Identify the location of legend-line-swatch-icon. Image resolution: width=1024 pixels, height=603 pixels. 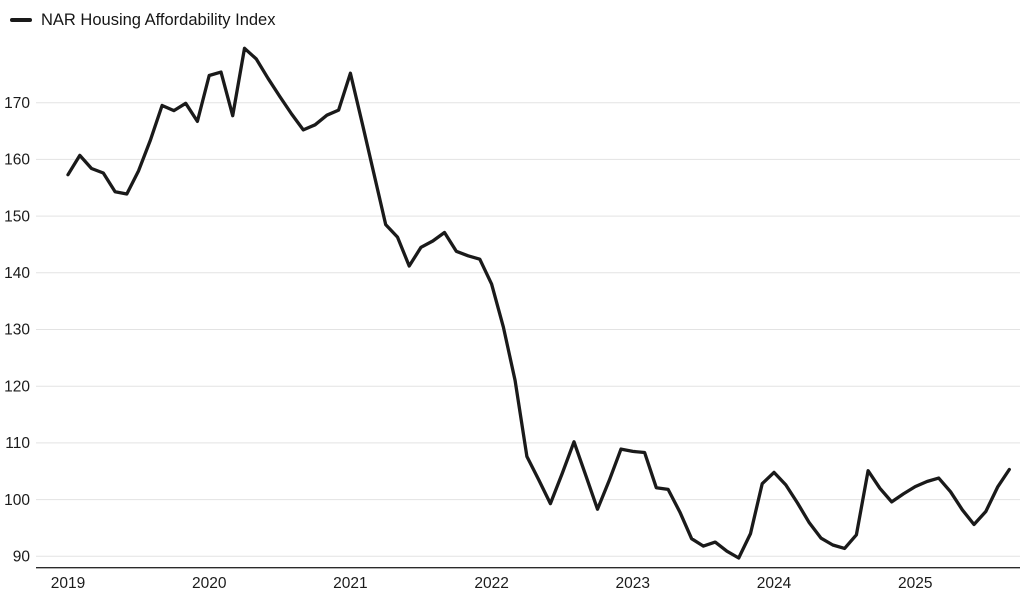
(21, 20).